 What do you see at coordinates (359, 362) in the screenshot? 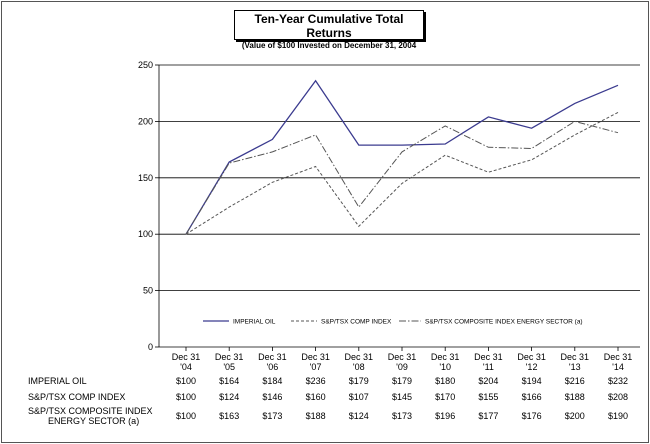
I see `x-tick-label: Dec 31'08` at bounding box center [359, 362].